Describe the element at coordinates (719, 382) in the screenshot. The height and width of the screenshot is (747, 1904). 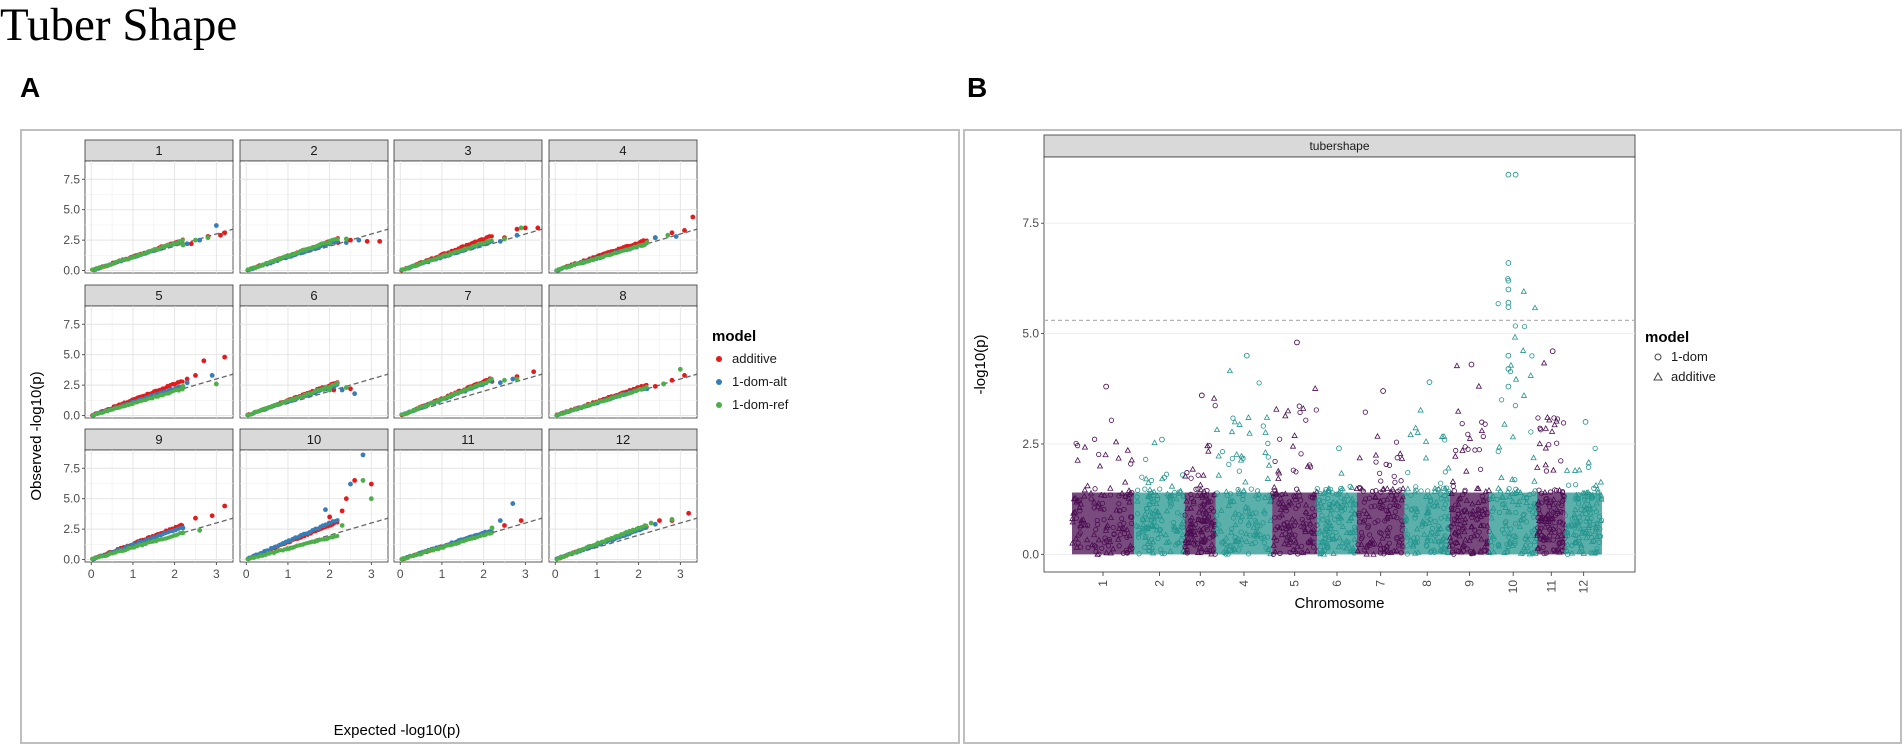
I see `legend-swatch` at that location.